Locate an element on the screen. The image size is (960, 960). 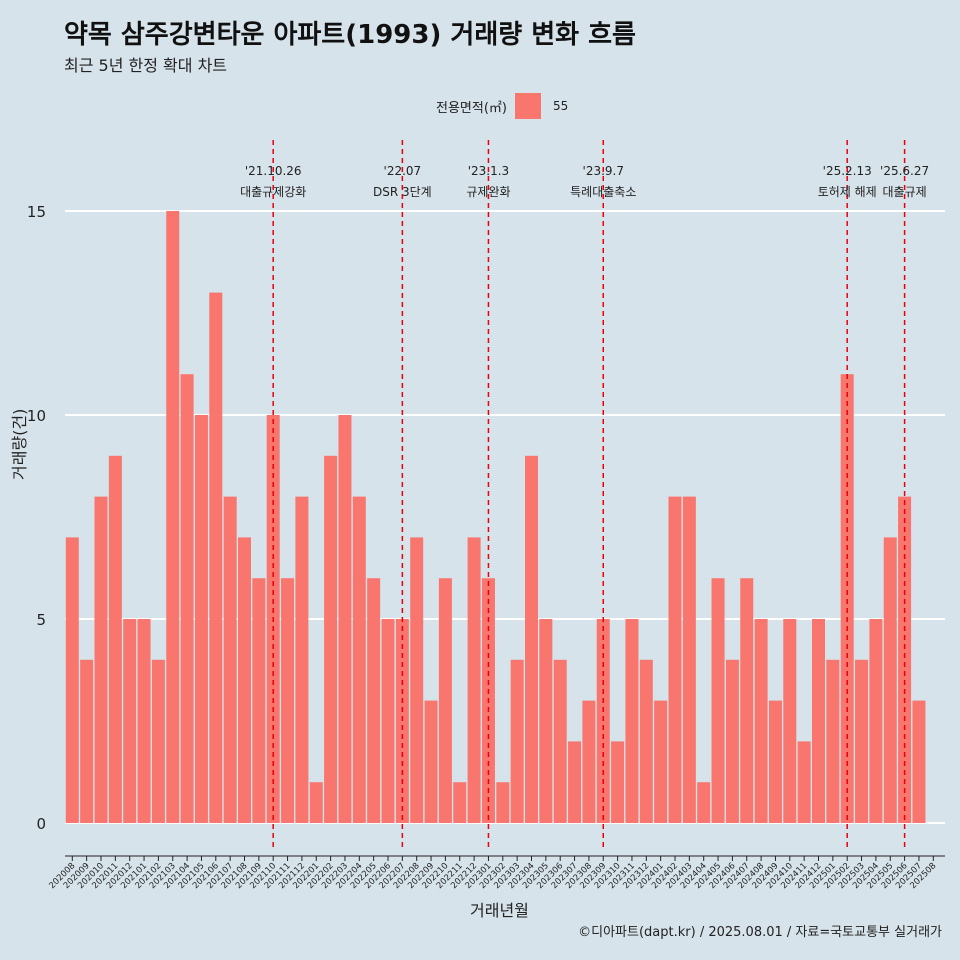
event-date-label: '23.1.3 is located at coordinates (488, 171).